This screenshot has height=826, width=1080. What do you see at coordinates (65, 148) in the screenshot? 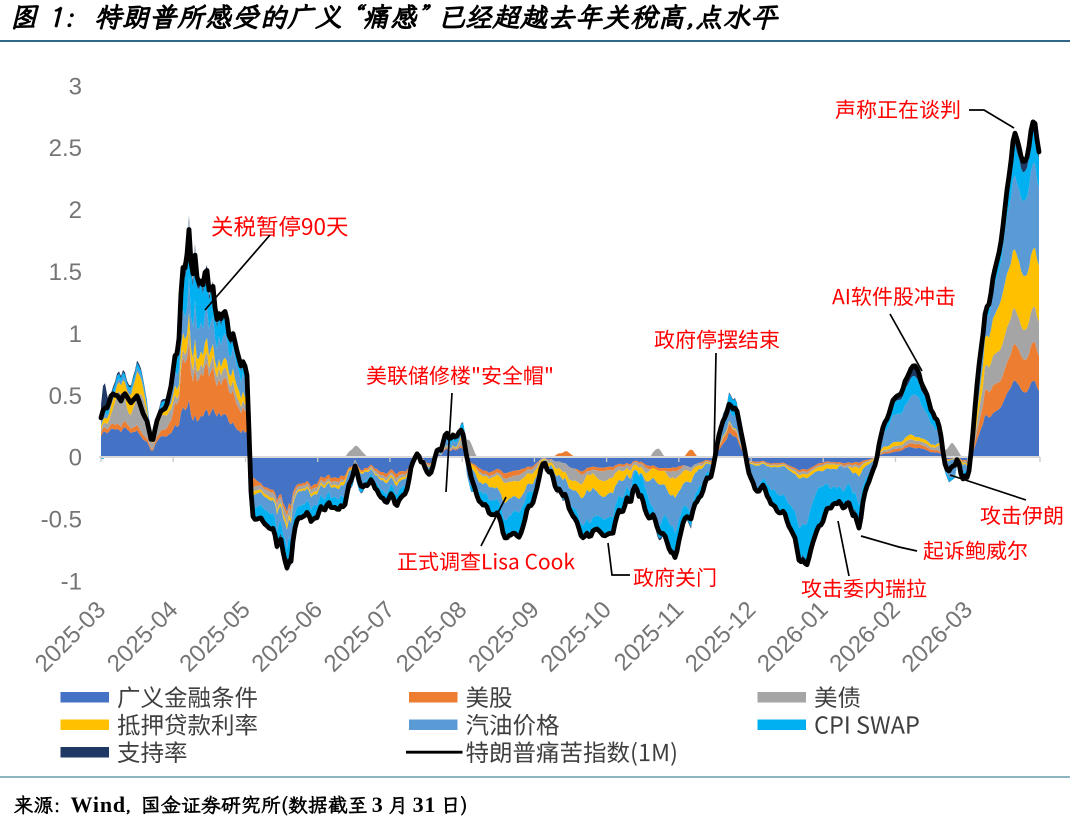
I see `svg-text: 2.5` at bounding box center [65, 148].